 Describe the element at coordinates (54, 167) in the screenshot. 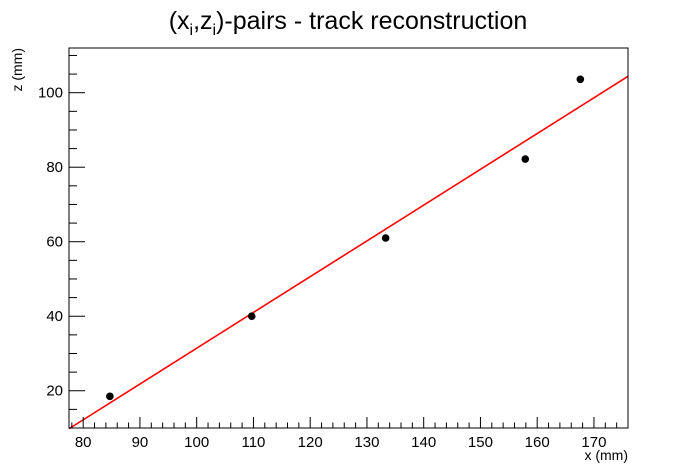

I see `y-tick-label-80: 80` at that location.